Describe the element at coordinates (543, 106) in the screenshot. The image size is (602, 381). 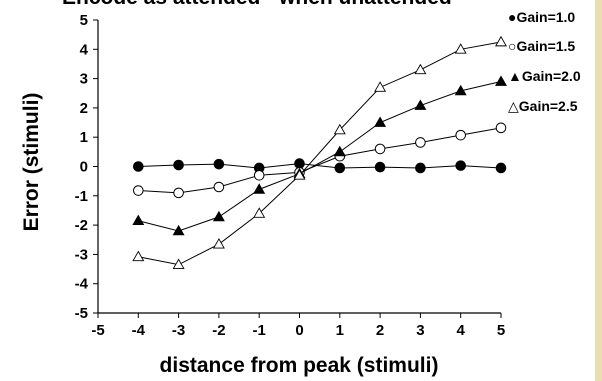
I see `legend-item: △Gain=2.5` at that location.